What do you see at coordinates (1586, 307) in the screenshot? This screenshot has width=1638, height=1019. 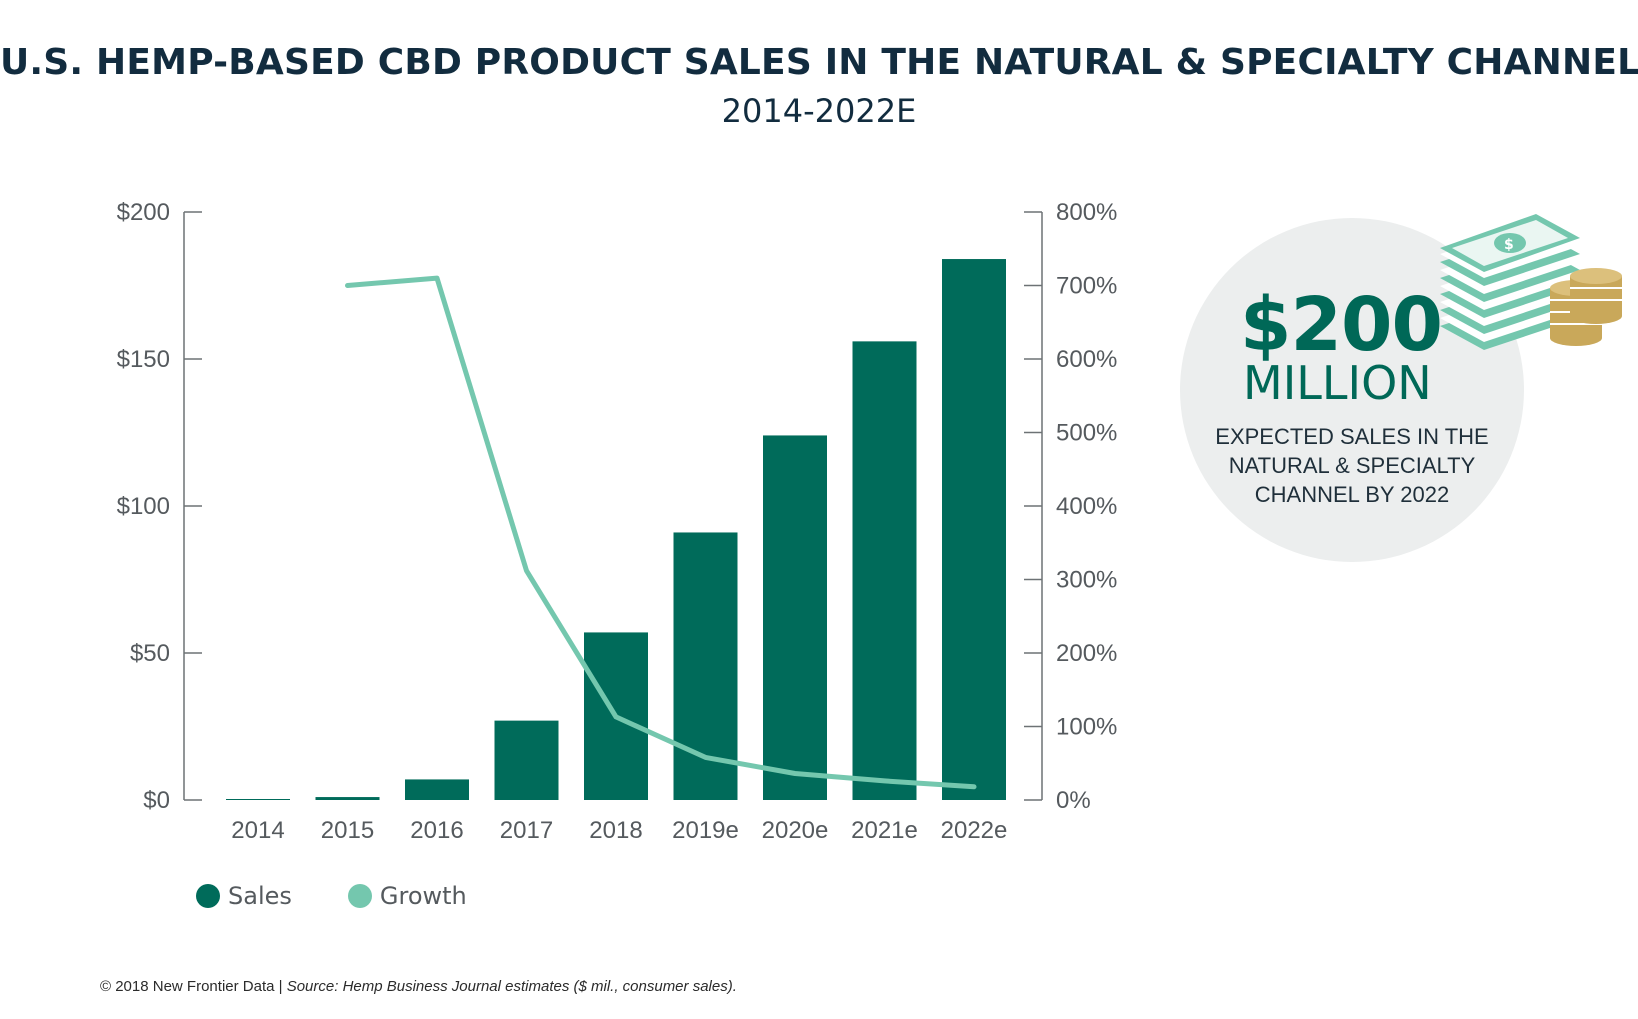 I see `coin-stack-icon` at bounding box center [1586, 307].